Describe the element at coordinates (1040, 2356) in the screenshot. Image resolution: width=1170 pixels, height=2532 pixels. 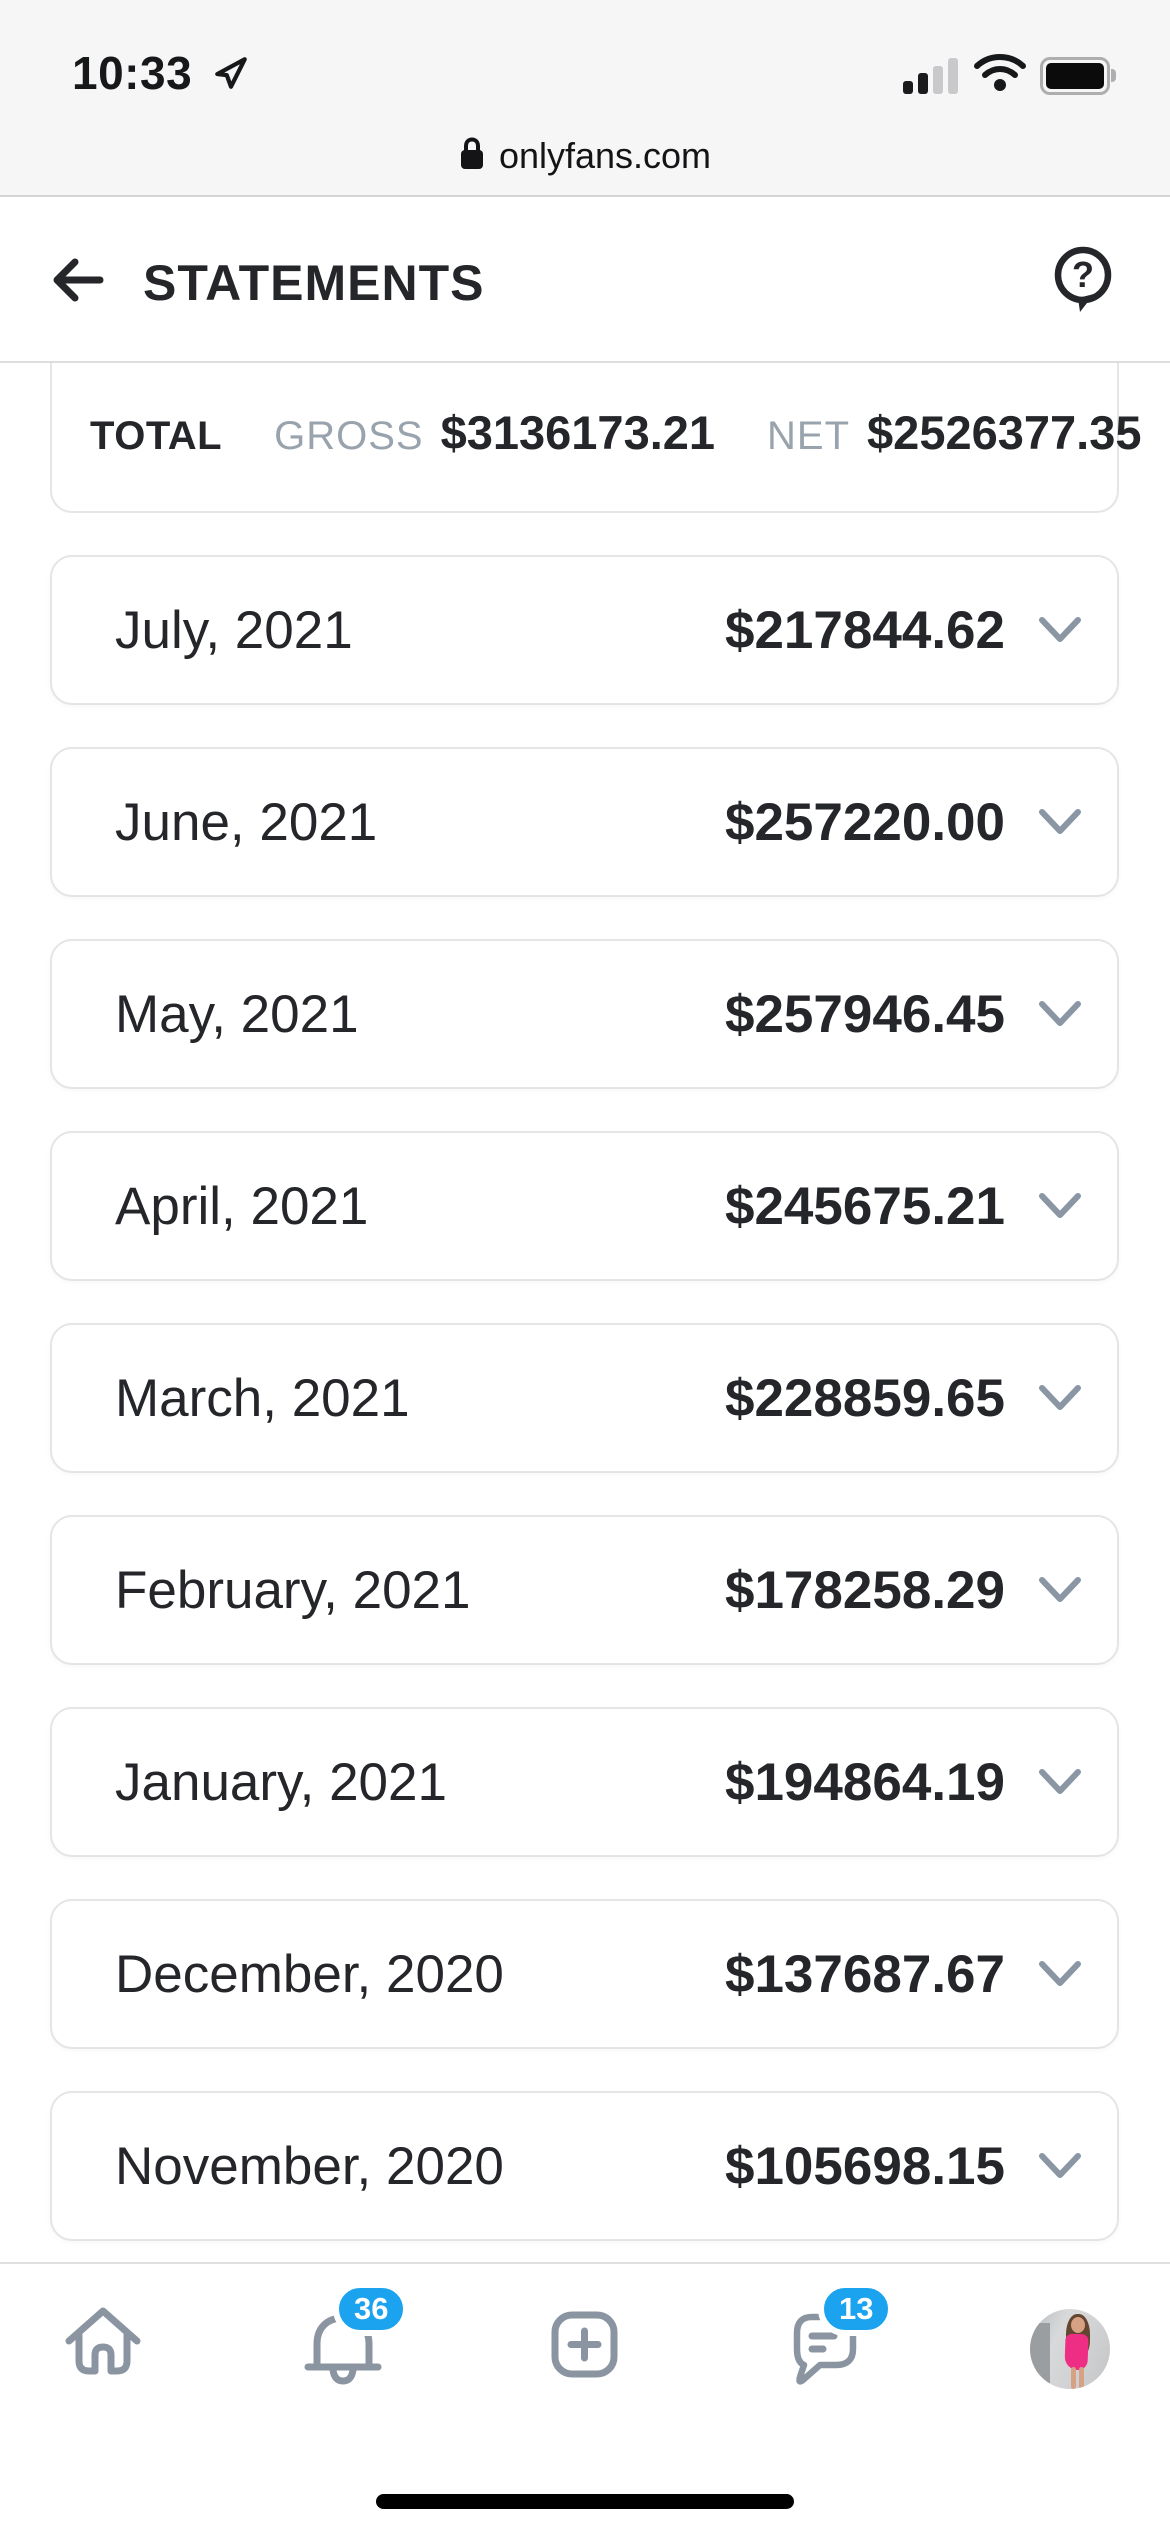
I see `avatar-background` at that location.